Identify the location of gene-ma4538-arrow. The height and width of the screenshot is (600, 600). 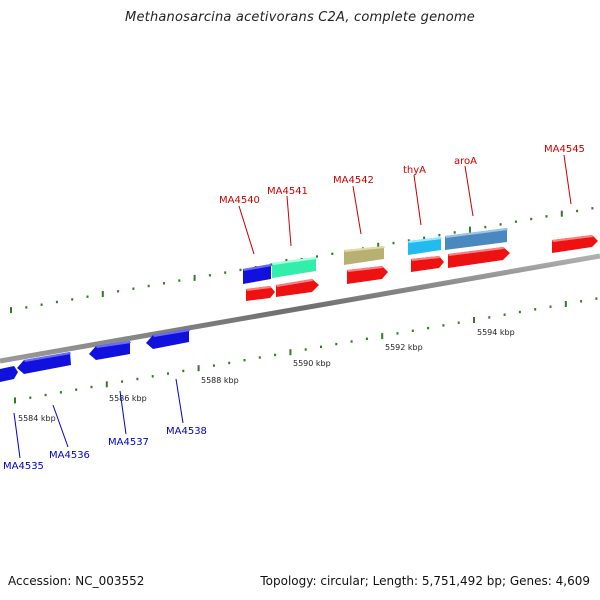
(167, 339).